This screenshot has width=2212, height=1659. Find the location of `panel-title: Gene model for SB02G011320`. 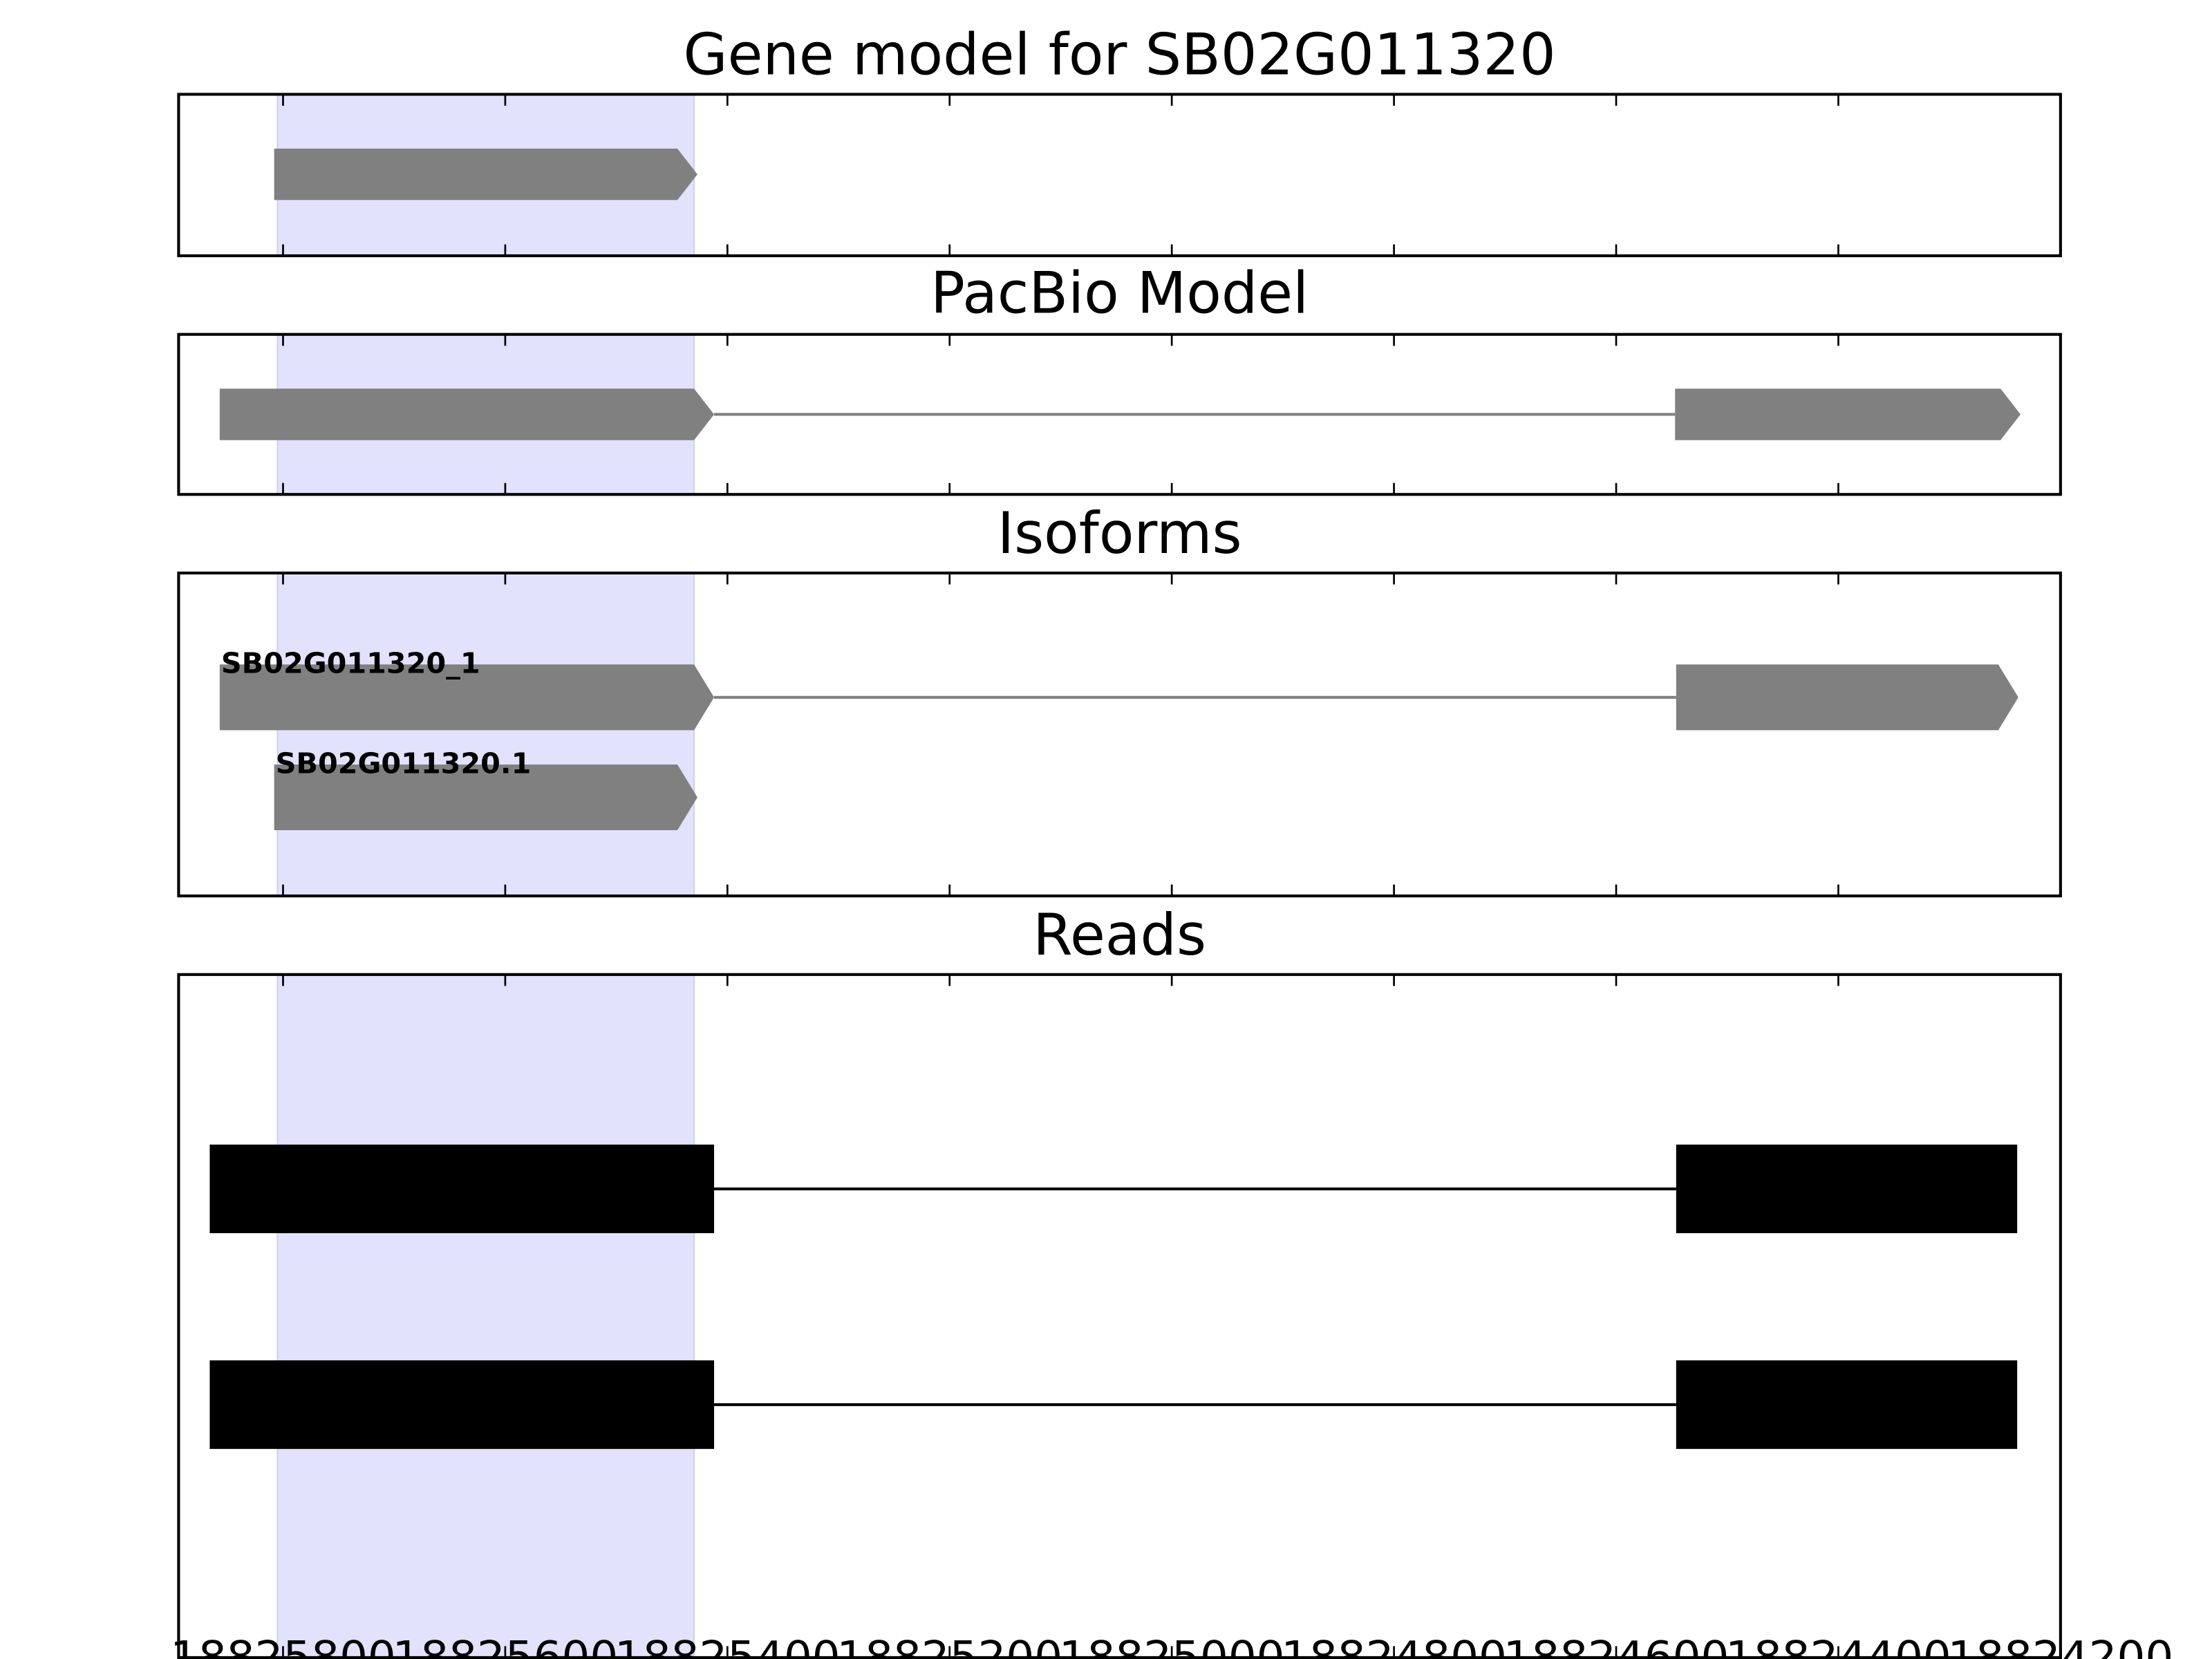

panel-title: Gene model for SB02G011320 is located at coordinates (1120, 55).